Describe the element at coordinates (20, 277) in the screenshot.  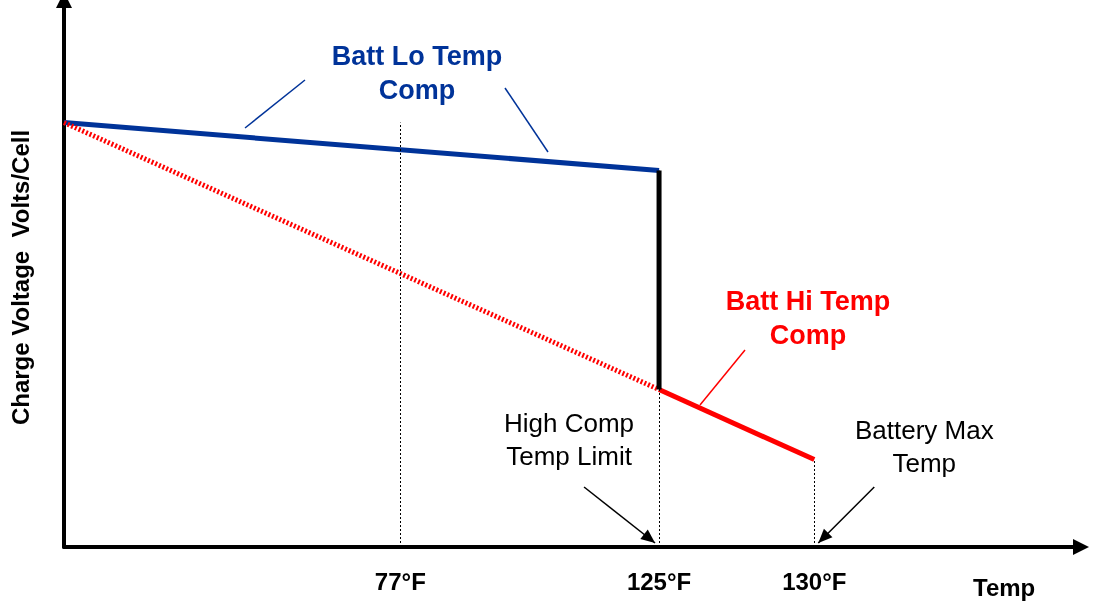
I see `y-axis-title: Charge Voltage Volts/Cell` at that location.